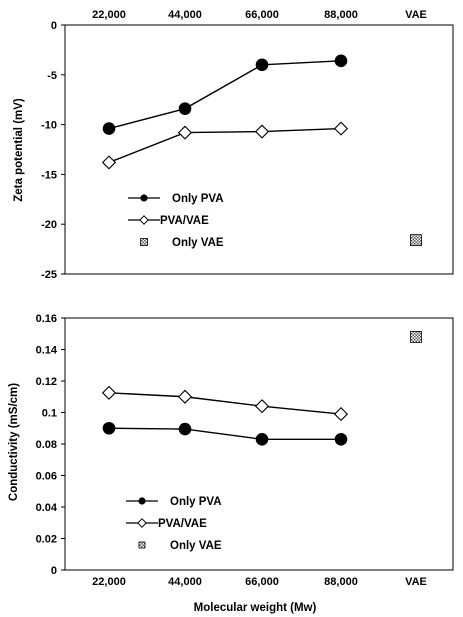  Describe the element at coordinates (49, 414) in the screenshot. I see `y-tick-label: 0.1` at that location.